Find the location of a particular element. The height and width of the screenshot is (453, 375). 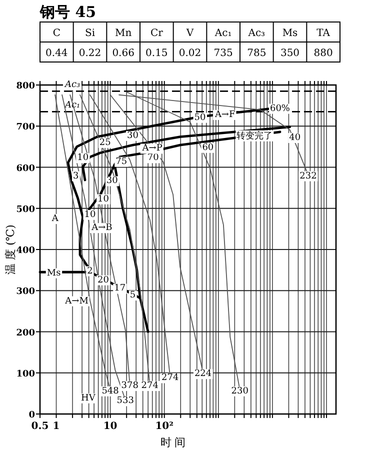

annotation: HV is located at coordinates (88, 398).